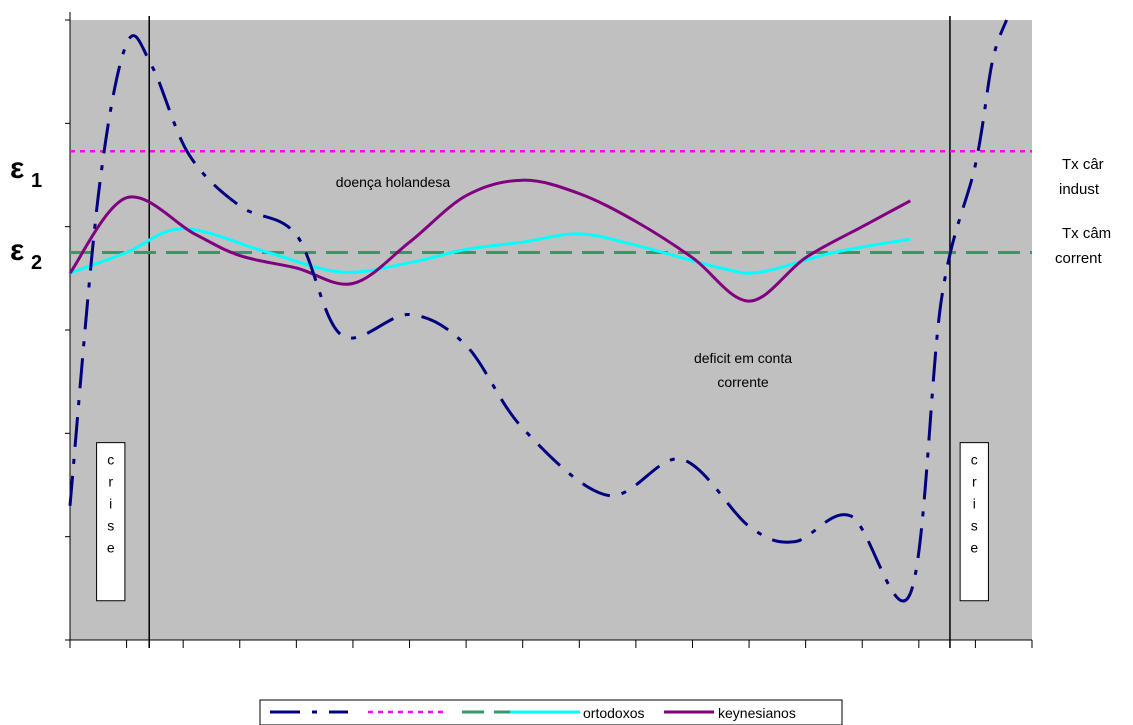 The image size is (1133, 725). Describe the element at coordinates (110, 482) in the screenshot. I see `crise-box-left-letter: r` at that location.